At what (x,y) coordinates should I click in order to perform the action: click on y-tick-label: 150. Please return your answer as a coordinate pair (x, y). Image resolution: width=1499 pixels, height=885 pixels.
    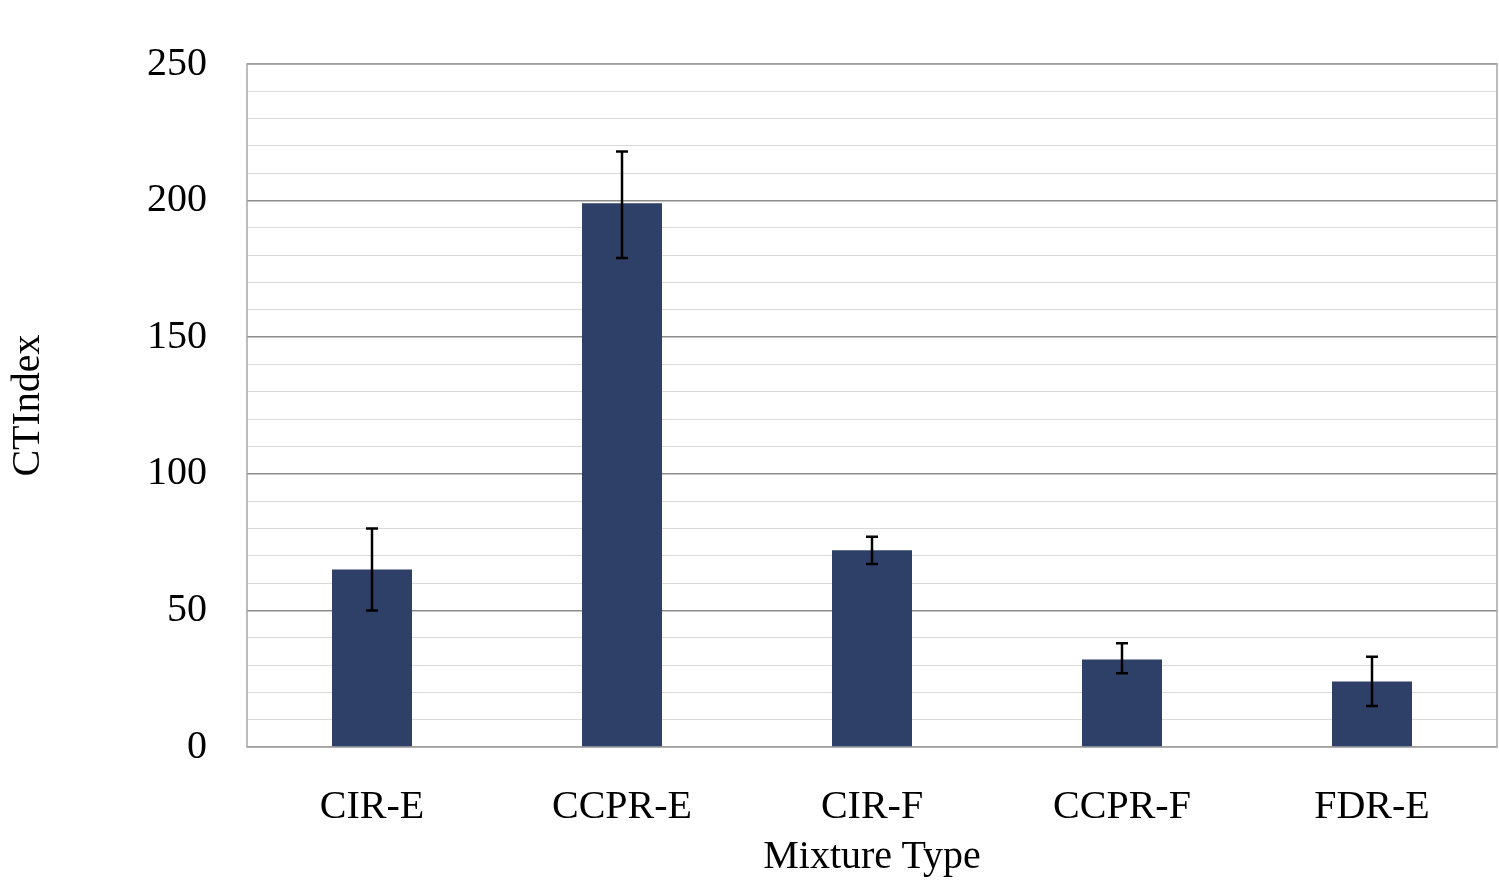
    Looking at the image, I should click on (177, 334).